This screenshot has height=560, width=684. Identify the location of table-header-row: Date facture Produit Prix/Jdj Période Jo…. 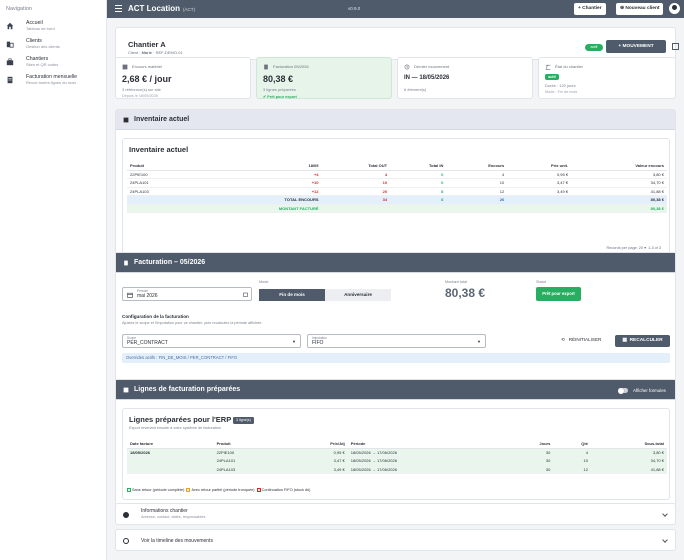
(397, 444).